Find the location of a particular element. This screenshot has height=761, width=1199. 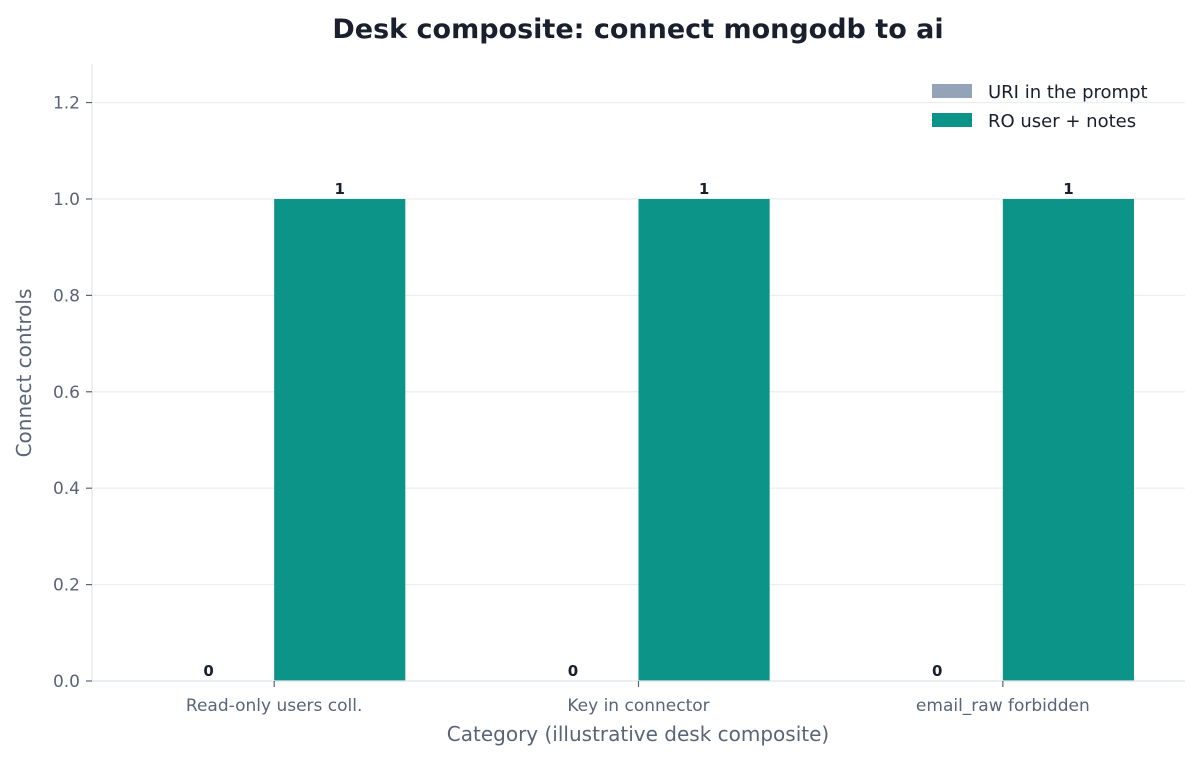

y-tick-label: 1.0 is located at coordinates (66, 200).